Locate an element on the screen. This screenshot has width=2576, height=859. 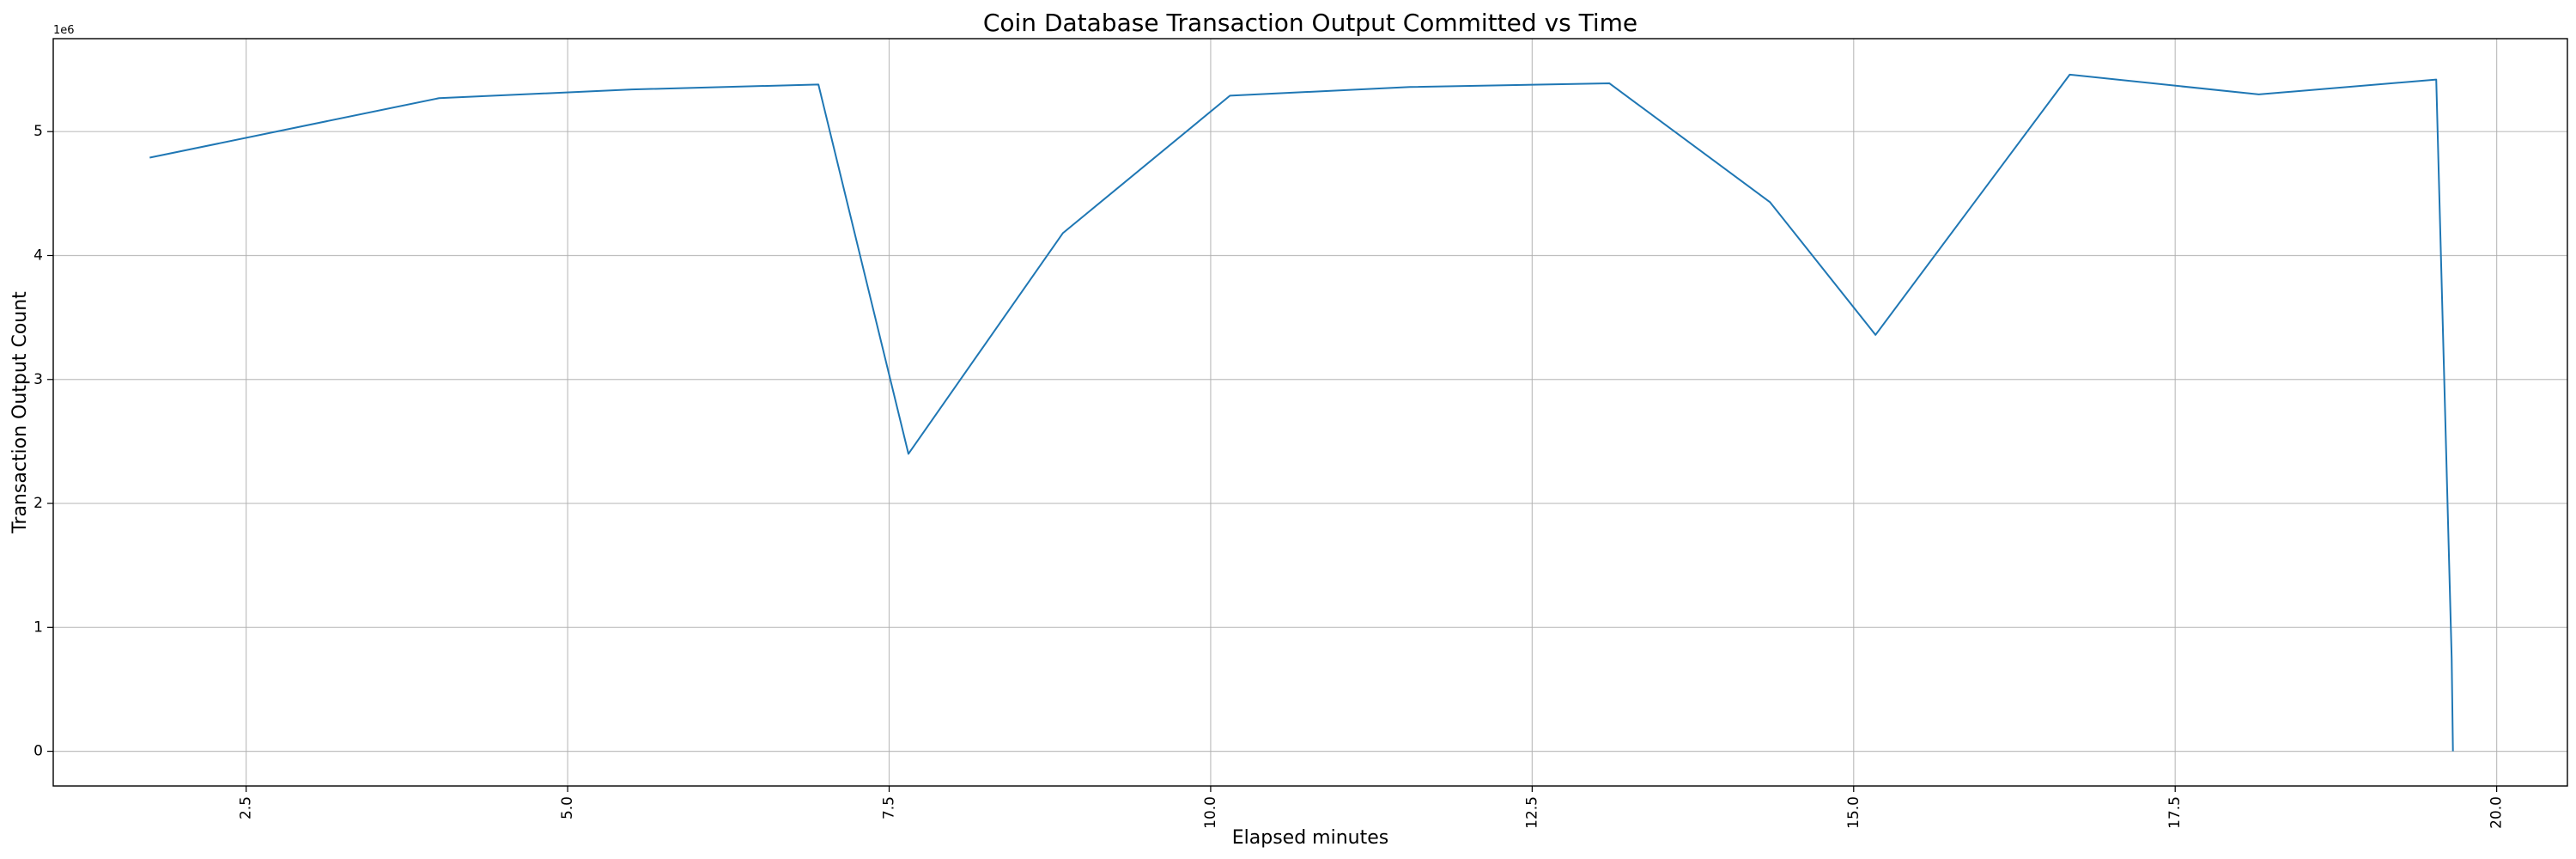
y-tick-label: 0 is located at coordinates (38, 751).